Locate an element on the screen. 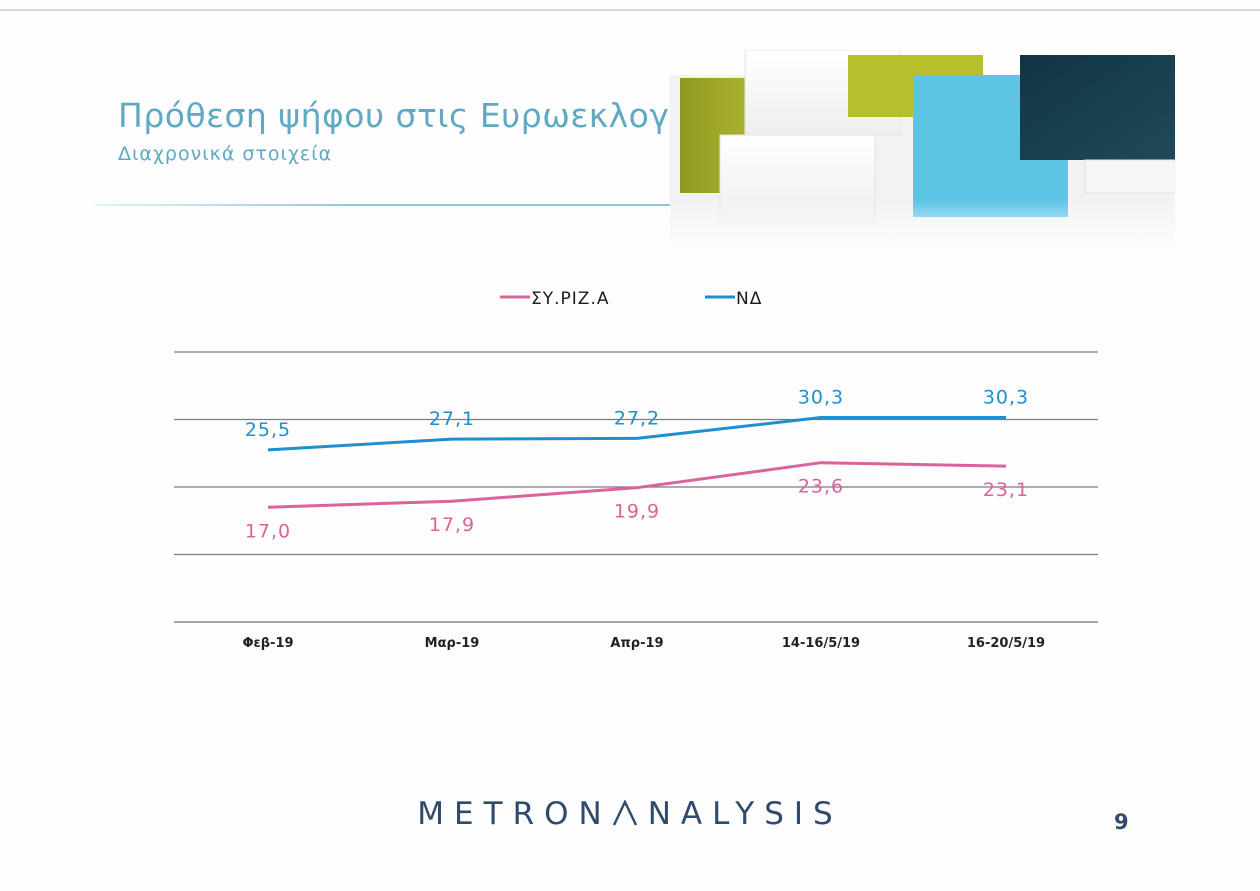 The width and height of the screenshot is (1260, 891). legend-item: ΣΥ.ΡΙΖ.Α is located at coordinates (554, 299).